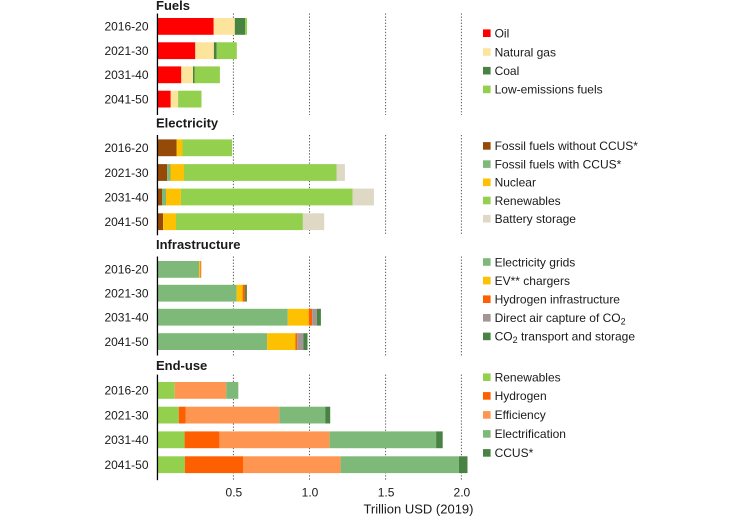 This screenshot has height=526, width=747. What do you see at coordinates (521, 396) in the screenshot?
I see `svg-text: Hydrogen` at bounding box center [521, 396].